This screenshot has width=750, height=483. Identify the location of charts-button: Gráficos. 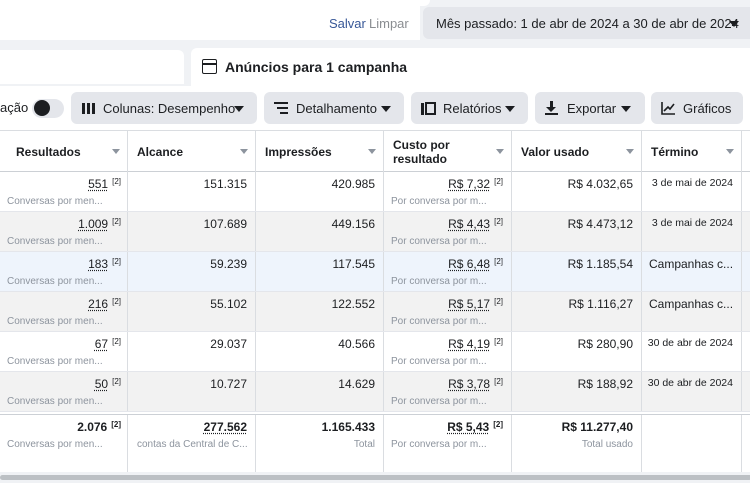
(697, 108).